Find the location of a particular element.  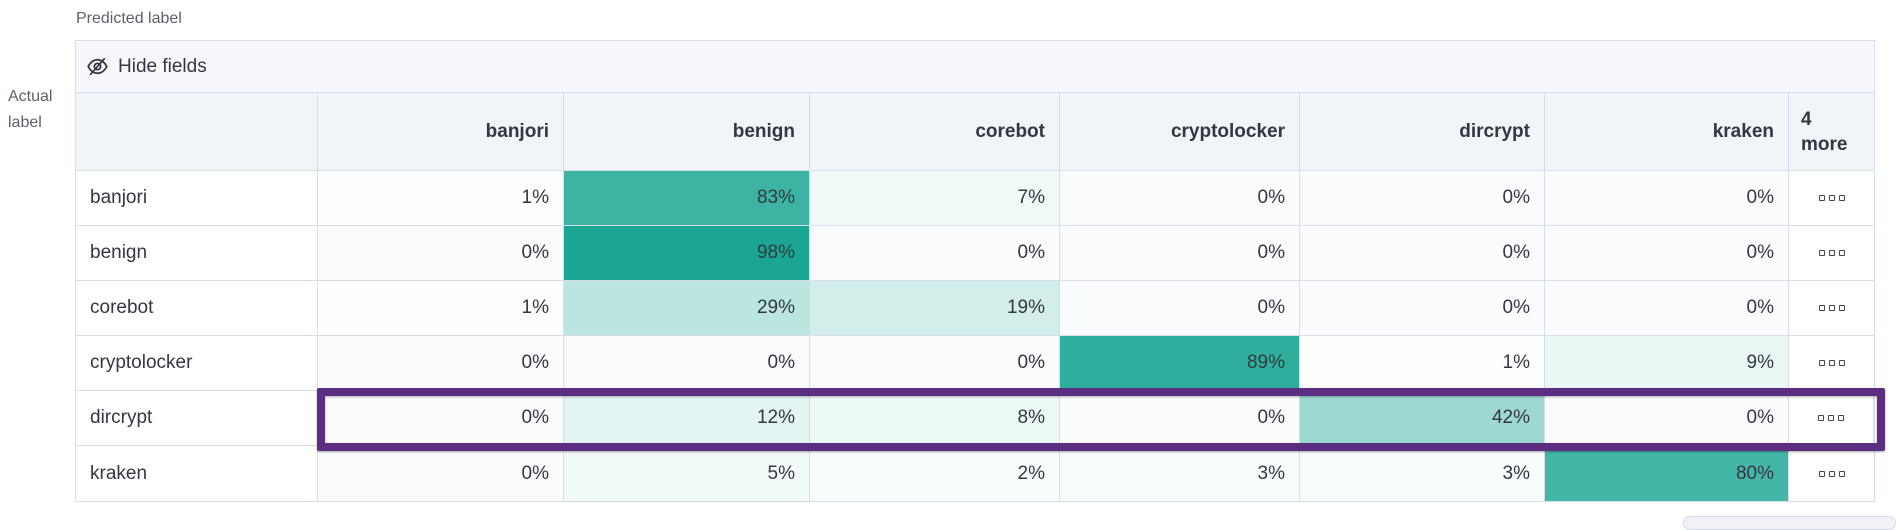

table-row-cryptolocker: cryptolocker 0% 0% 0% 89% 1% 9% is located at coordinates (975, 363).